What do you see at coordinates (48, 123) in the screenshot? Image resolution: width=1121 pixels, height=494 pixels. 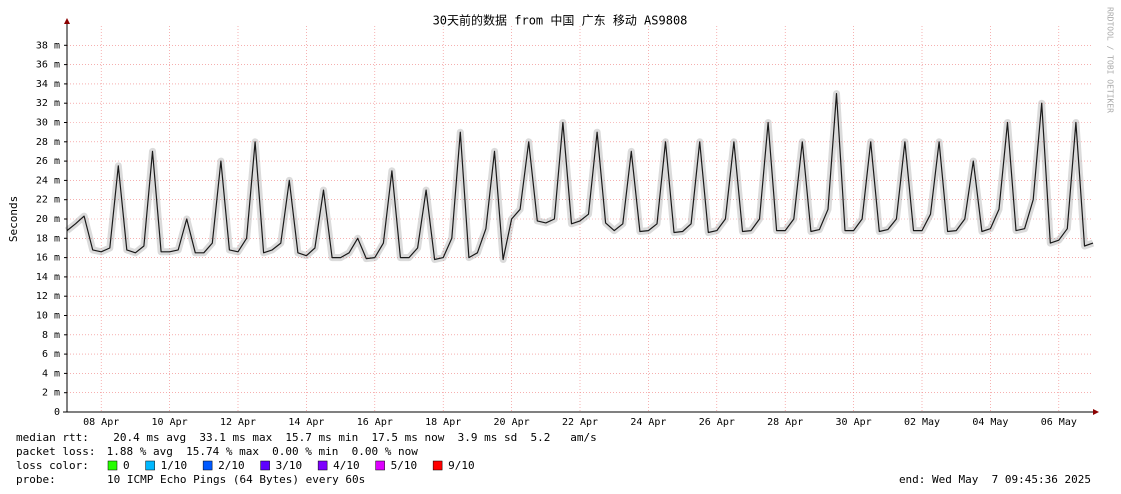 I see `y-tick-label: 30 m` at bounding box center [48, 123].